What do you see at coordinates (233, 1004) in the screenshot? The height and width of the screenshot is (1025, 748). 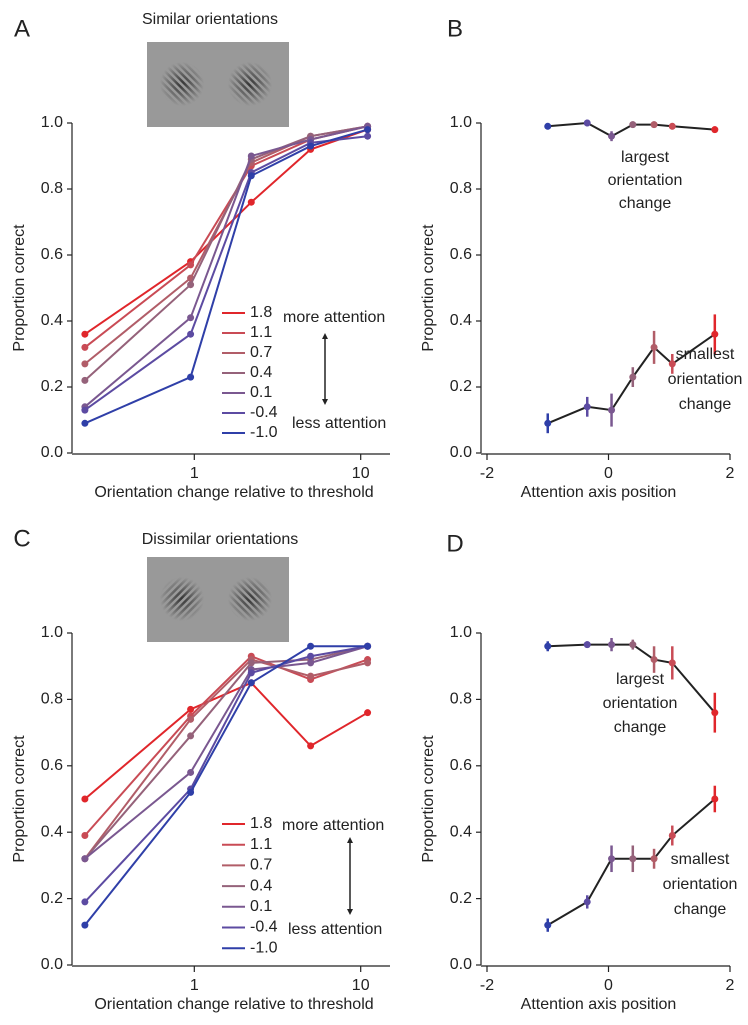 I see `x-axis-label: Orientation change relative to threshold` at bounding box center [233, 1004].